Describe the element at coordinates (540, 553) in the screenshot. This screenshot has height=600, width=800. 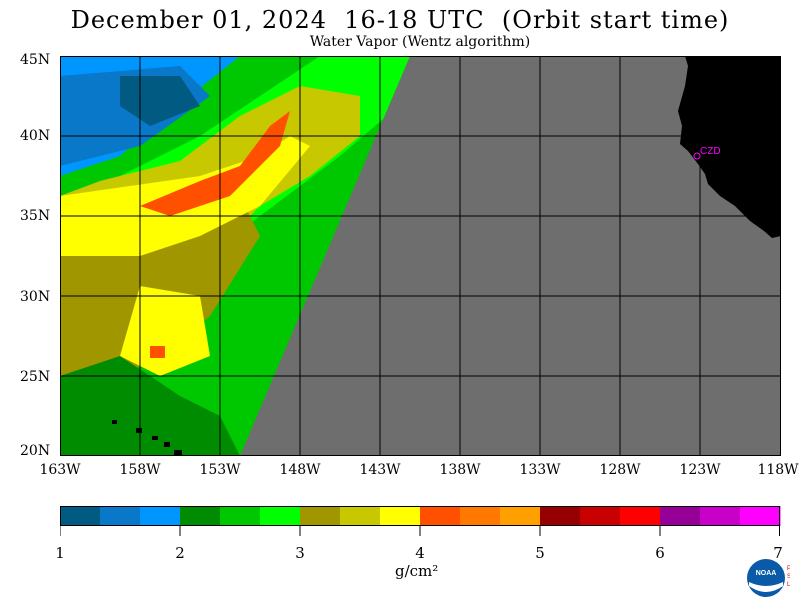
I see `colorbar-tick-5: 5` at that location.